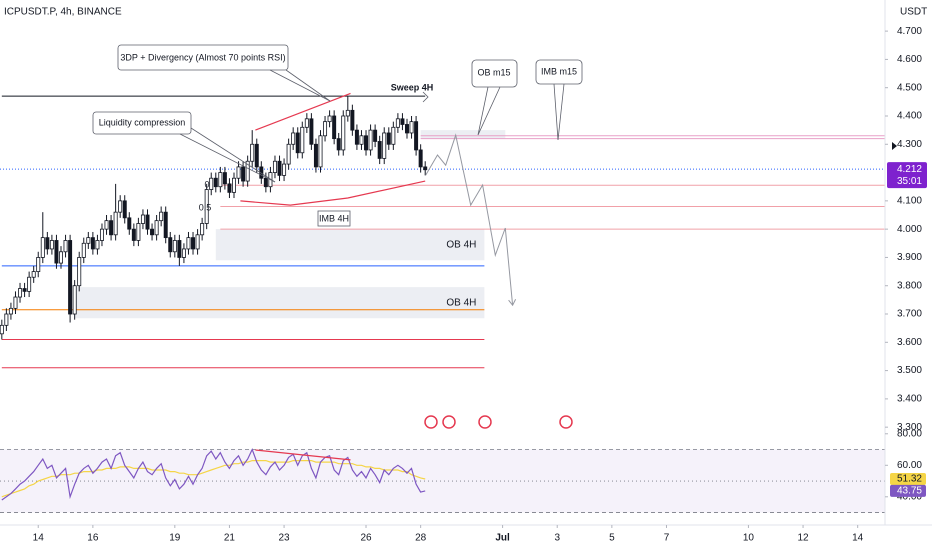 This screenshot has height=550, width=932. What do you see at coordinates (93, 538) in the screenshot?
I see `x-tick-label: 16` at bounding box center [93, 538].